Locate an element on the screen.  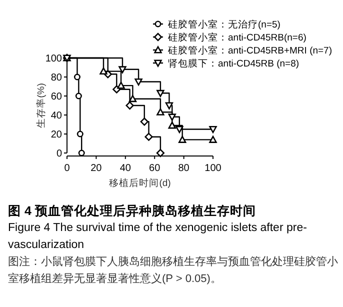
x-tick-label: 80 is located at coordinates (184, 168).